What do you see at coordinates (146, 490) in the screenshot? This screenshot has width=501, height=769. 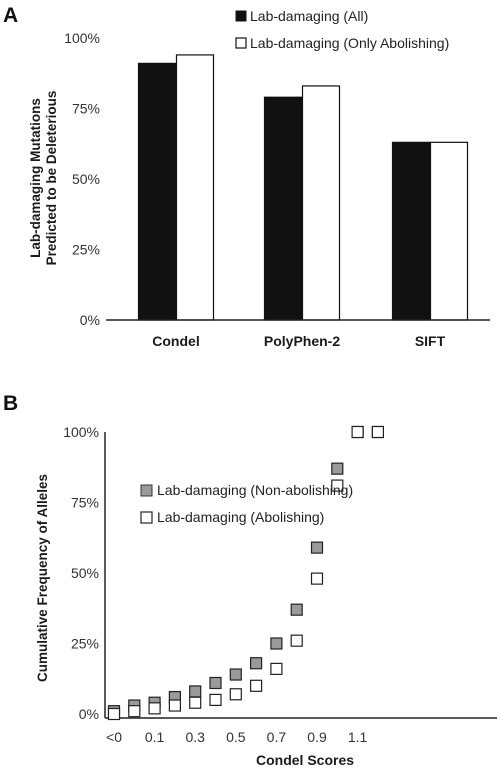 I see `legend-swatch-non-abolishing` at bounding box center [146, 490].